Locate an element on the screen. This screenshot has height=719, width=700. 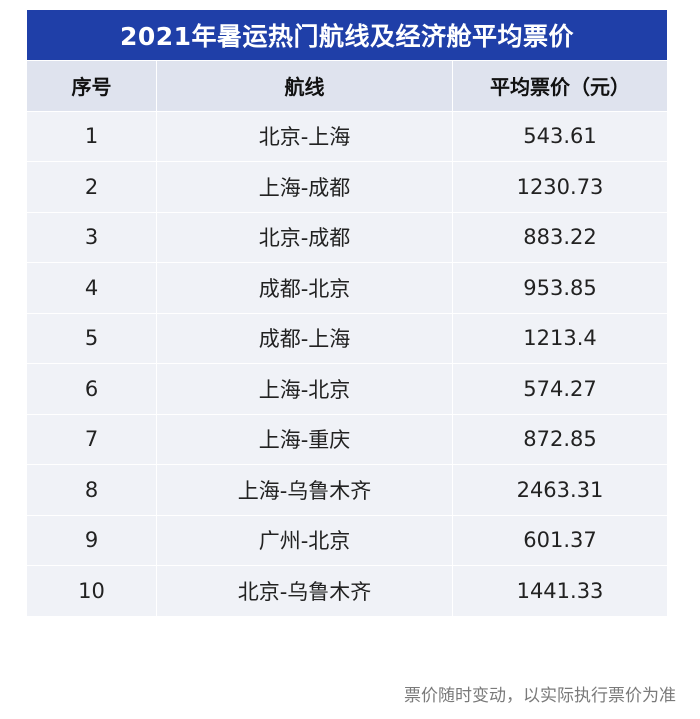
row-price: 872.85 is located at coordinates (560, 438).